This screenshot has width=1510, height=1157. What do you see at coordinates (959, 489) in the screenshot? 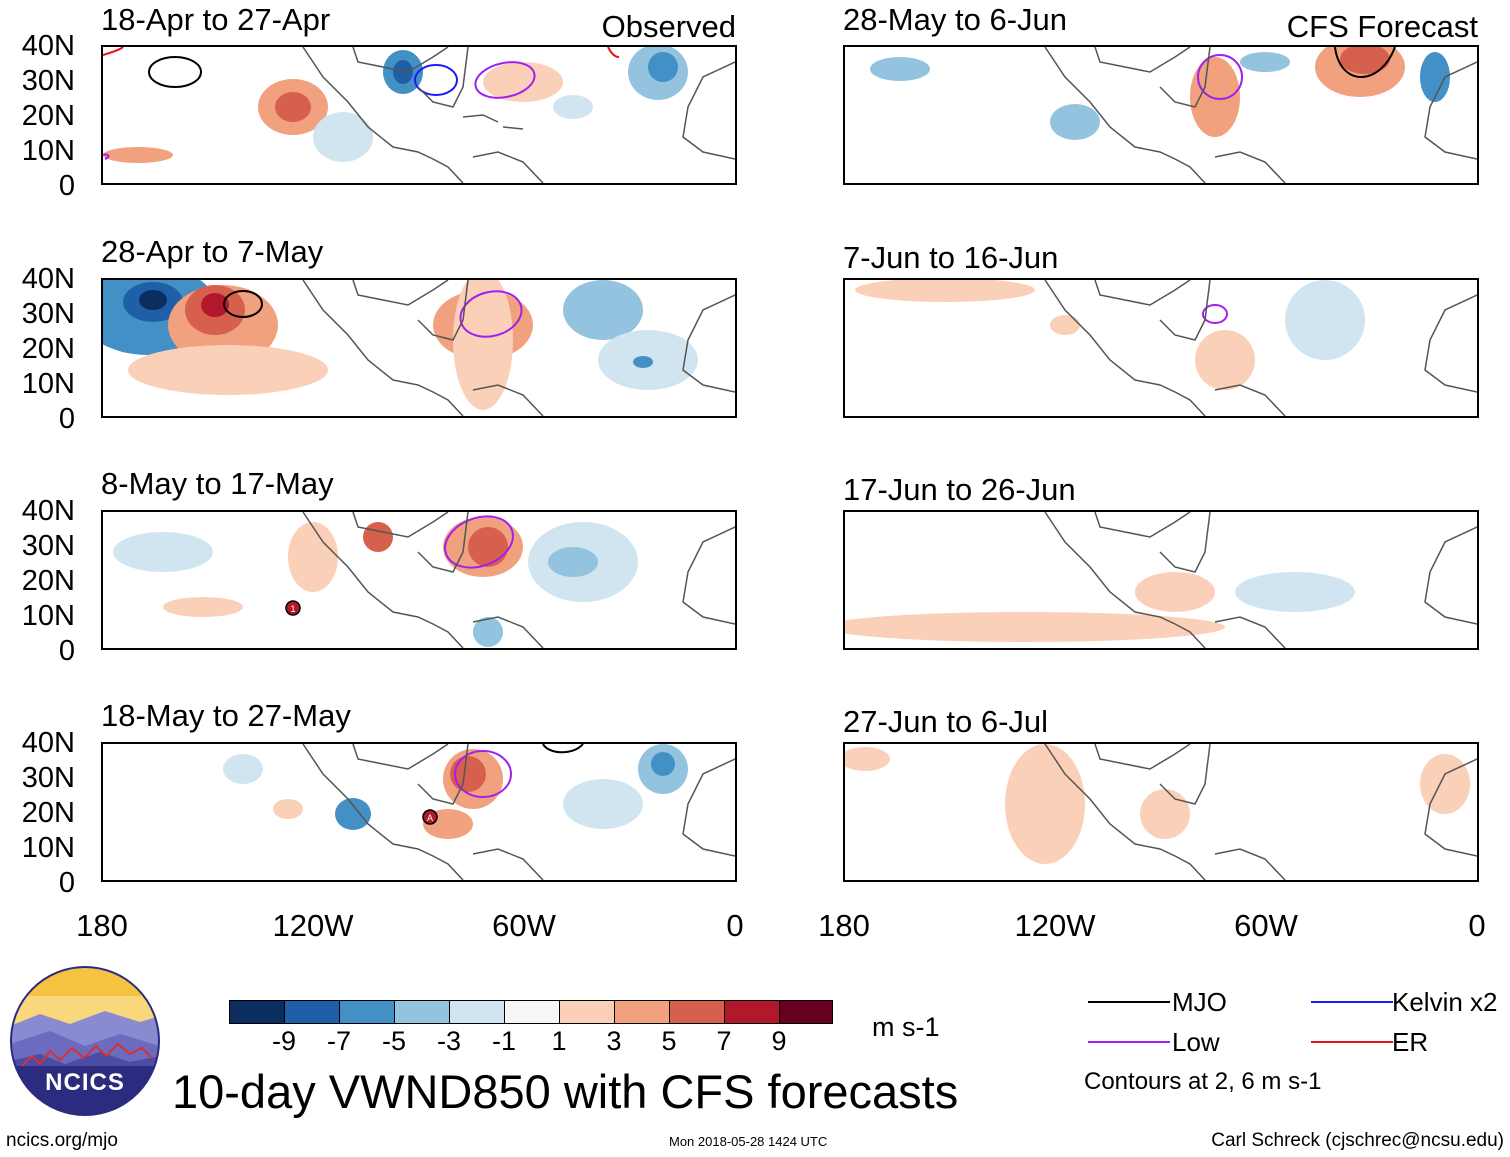
I see `panel-title-right-3: 17-Jun to 26-Jun` at bounding box center [959, 489].